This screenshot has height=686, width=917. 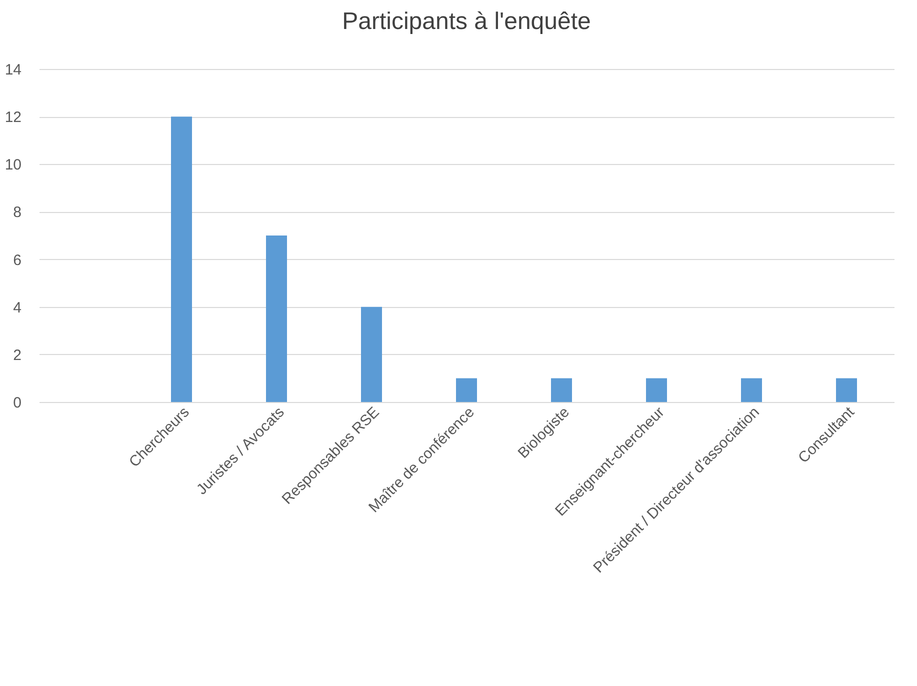 I want to click on y-tick-label: 14, so click(x=13, y=70).